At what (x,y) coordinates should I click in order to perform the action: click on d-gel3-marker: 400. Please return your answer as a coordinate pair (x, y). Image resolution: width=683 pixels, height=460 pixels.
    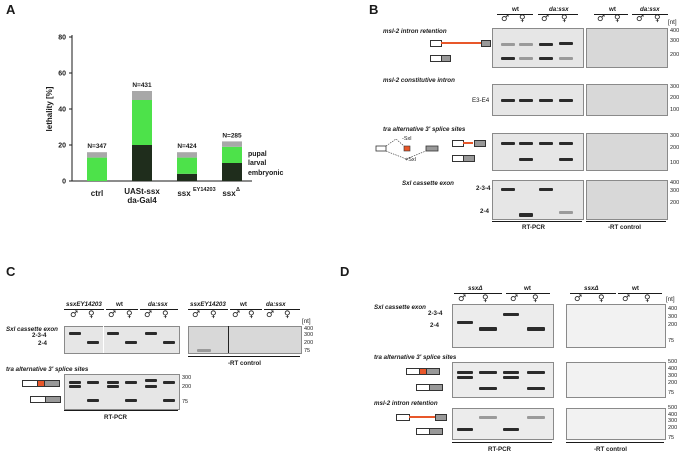
    Looking at the image, I should click on (673, 415).